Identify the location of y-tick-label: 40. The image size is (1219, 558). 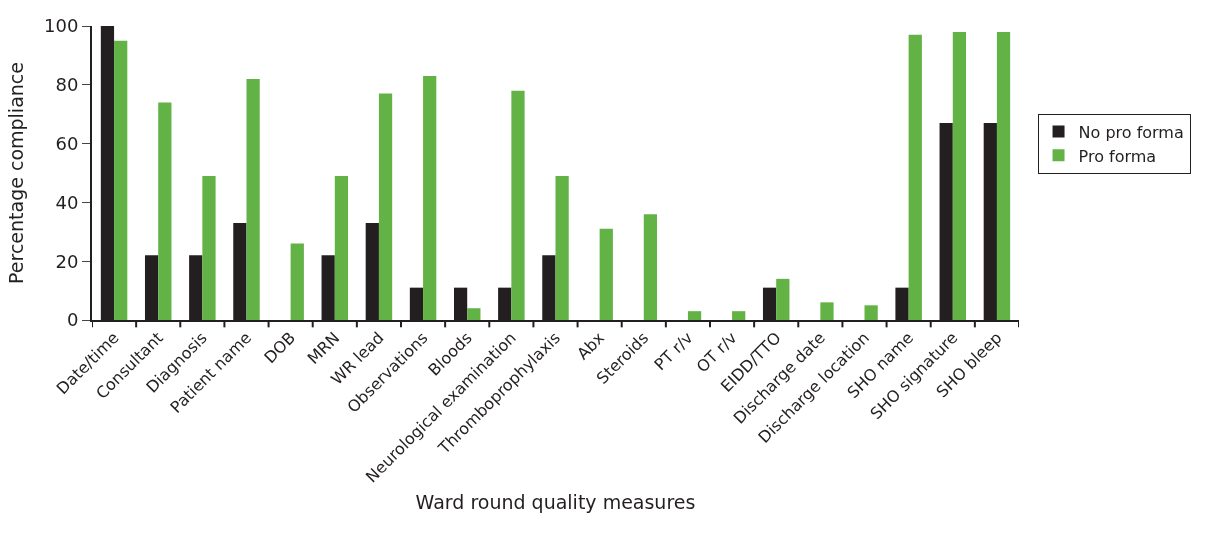
(67, 202).